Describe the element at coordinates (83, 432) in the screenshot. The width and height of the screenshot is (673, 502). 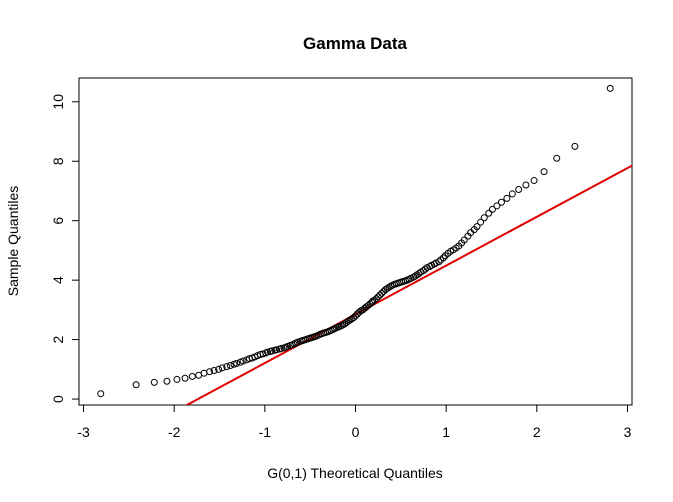
I see `x-tick-label: -3` at that location.